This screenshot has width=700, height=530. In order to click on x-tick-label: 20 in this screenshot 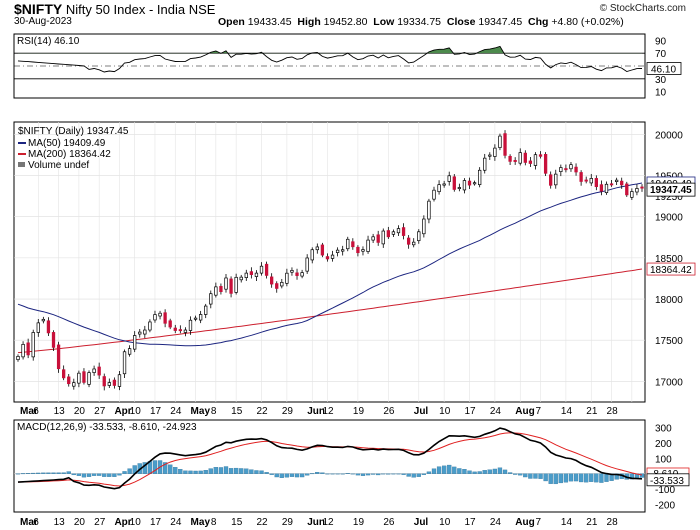, I will do `click(80, 522)`.